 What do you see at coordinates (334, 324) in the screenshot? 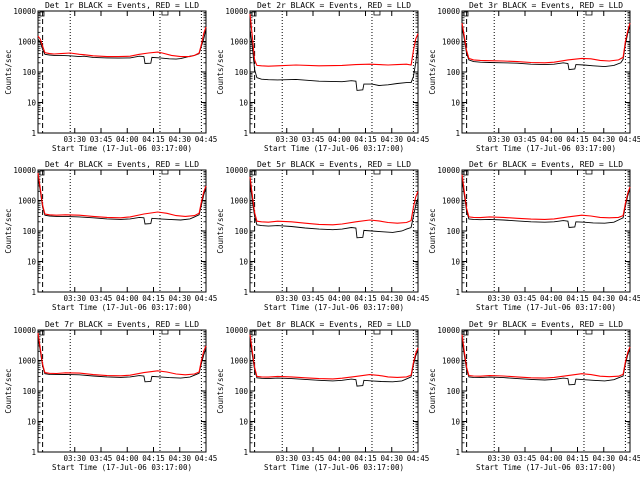
I see `chart-title: Det 8r BLACK = Events, RED = LLD` at bounding box center [334, 324].